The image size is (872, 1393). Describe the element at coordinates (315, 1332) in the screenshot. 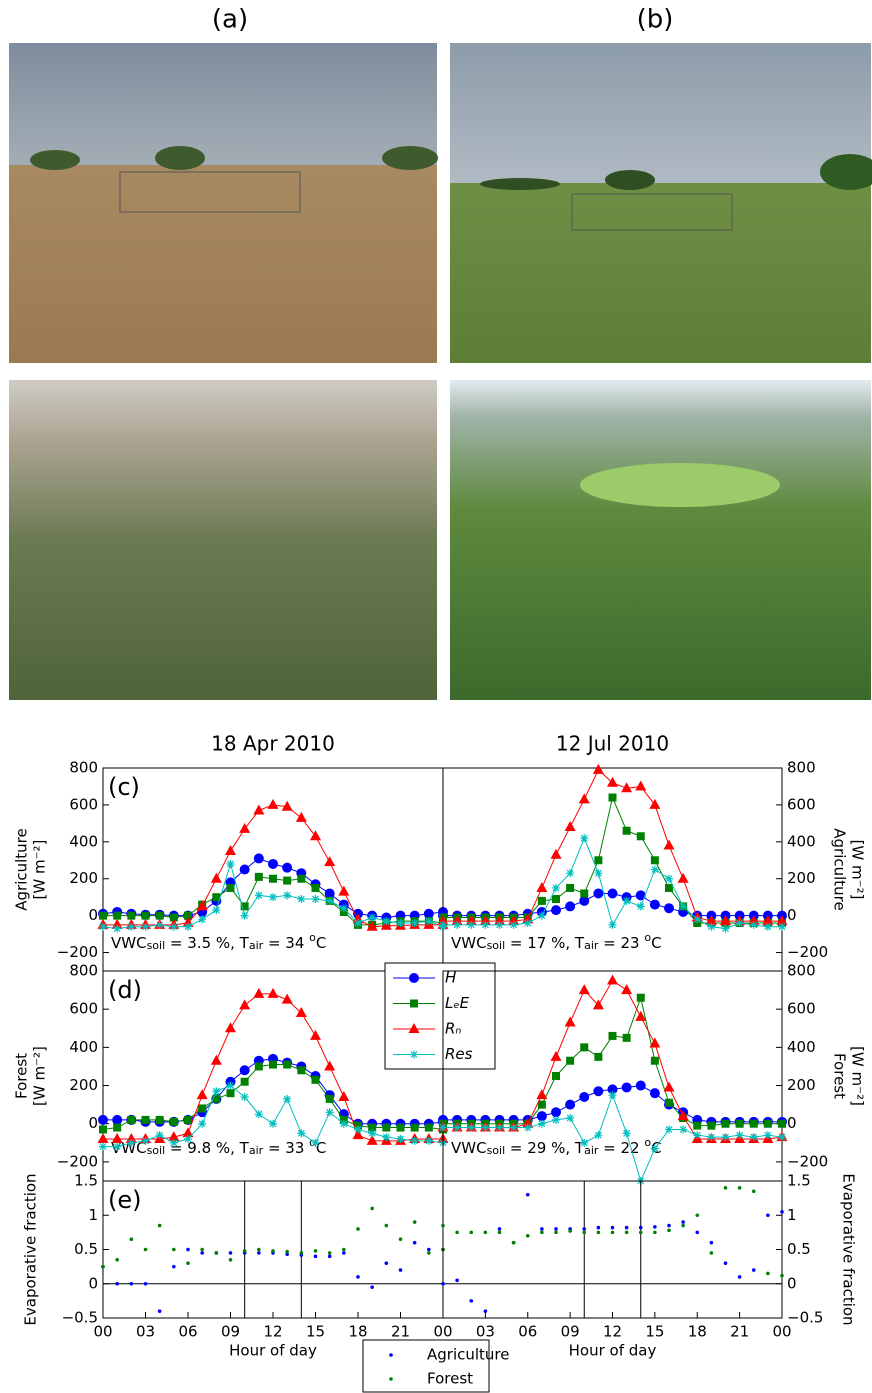

I see `x-tick-label: 15` at that location.